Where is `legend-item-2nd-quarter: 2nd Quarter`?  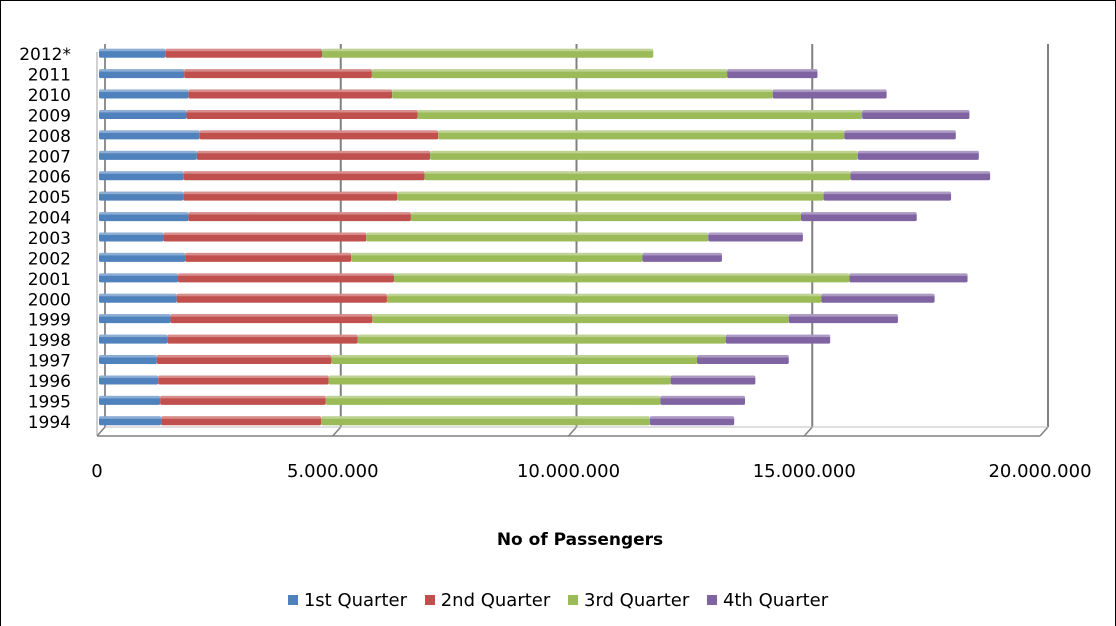
legend-item-2nd-quarter: 2nd Quarter is located at coordinates (487, 600).